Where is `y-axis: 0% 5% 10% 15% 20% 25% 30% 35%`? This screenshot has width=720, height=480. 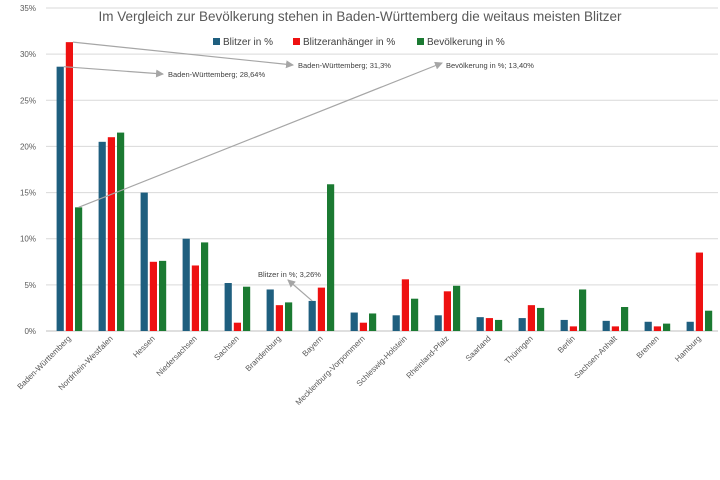
y-axis: 0% 5% 10% 15% 20% 25% 30% 35% is located at coordinates (28, 170).